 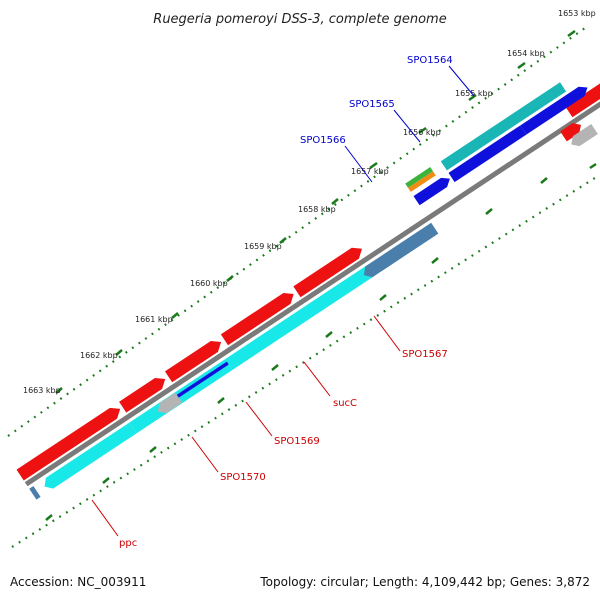 I want to click on scale-label-1653: 1653 kbp, so click(x=577, y=13).